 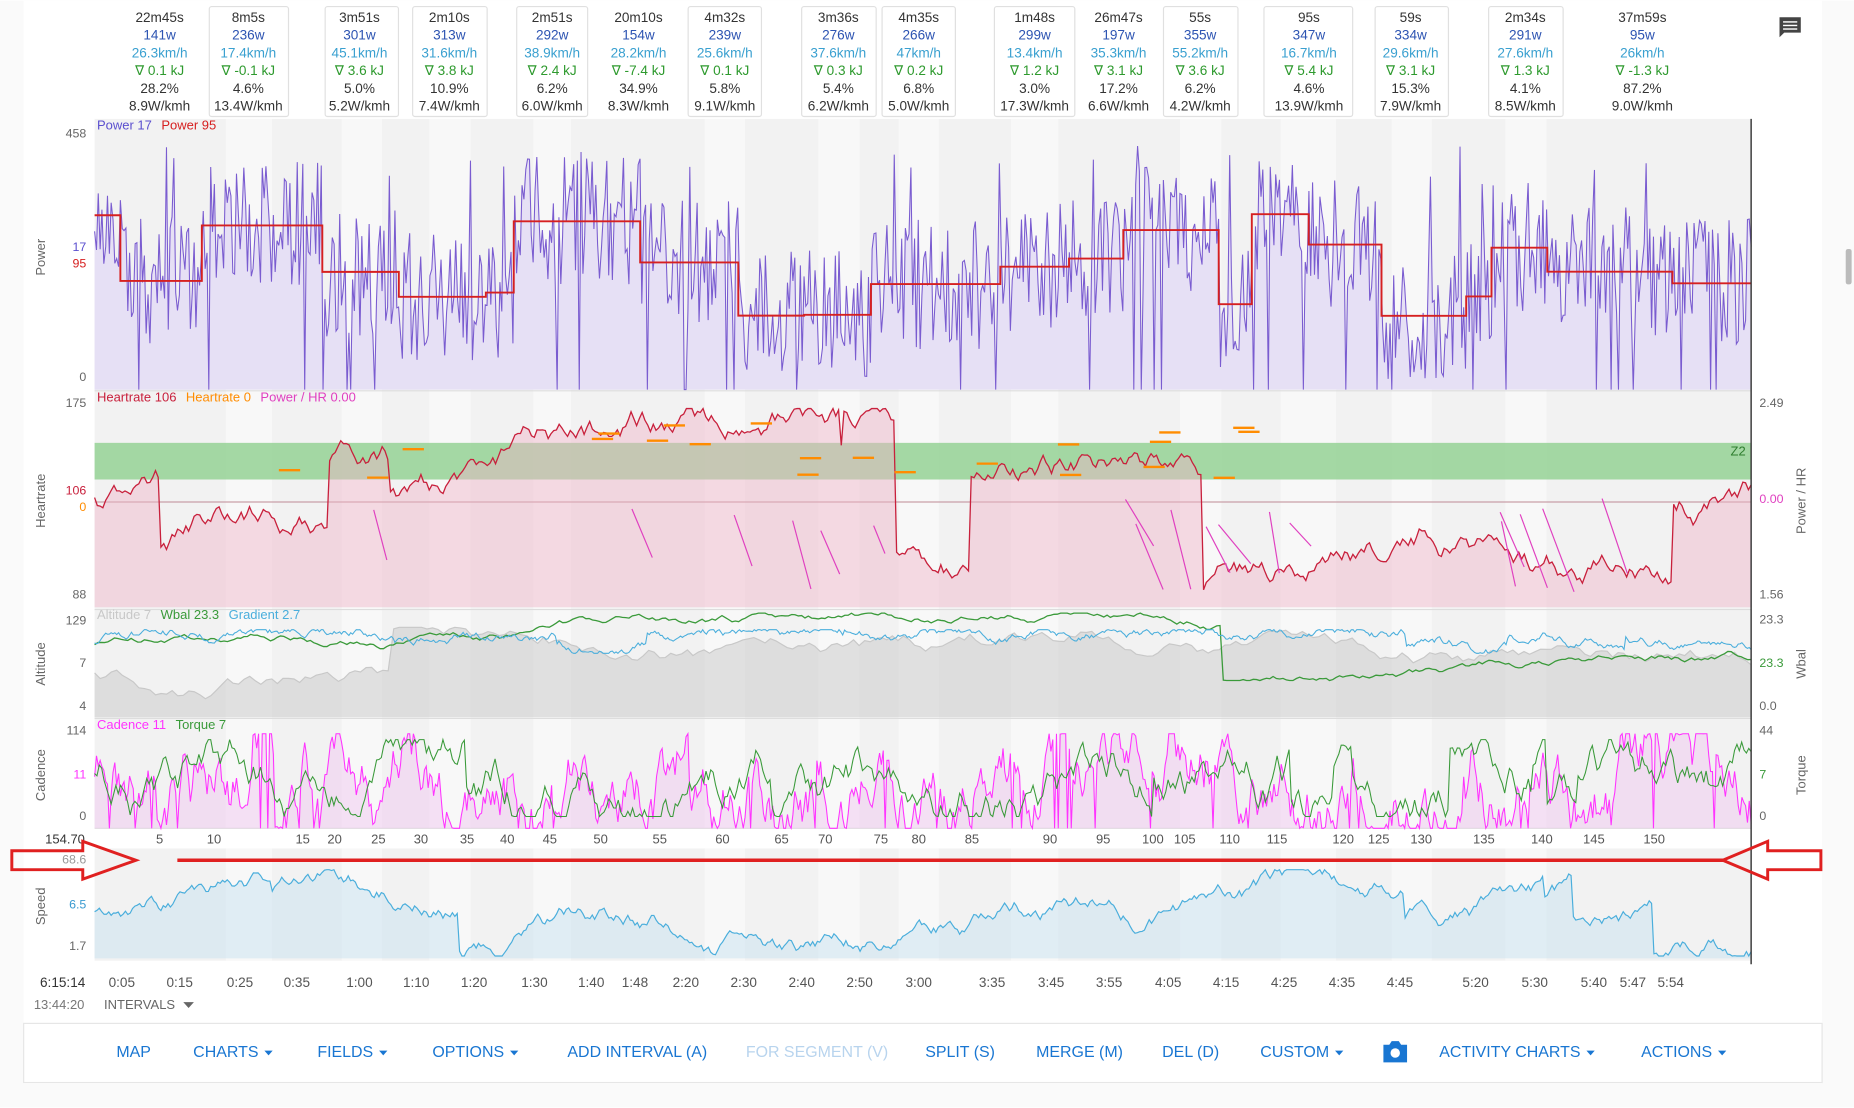 What do you see at coordinates (1525, 88) in the screenshot?
I see `interval-share: 4.1%` at bounding box center [1525, 88].